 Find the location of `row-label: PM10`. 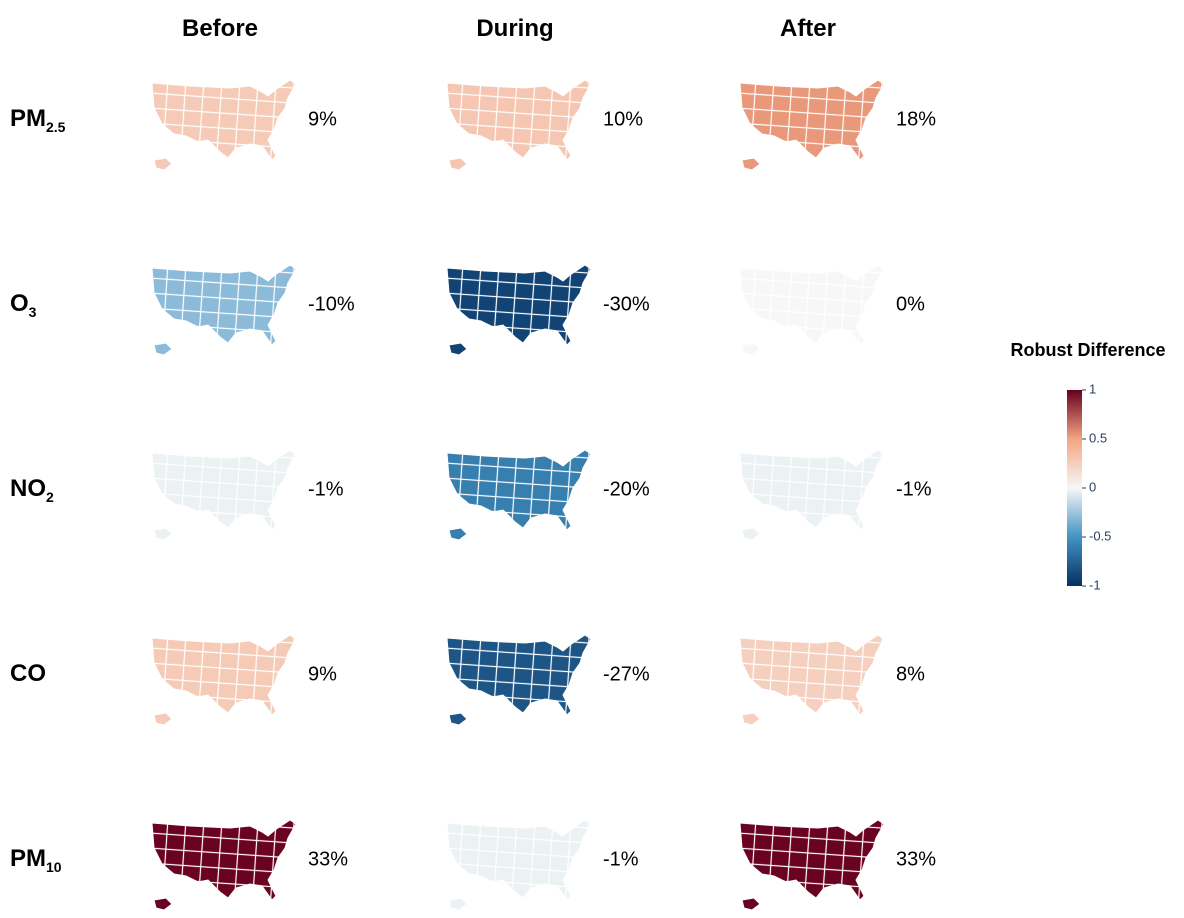

row-label: PM10 is located at coordinates (36, 859).